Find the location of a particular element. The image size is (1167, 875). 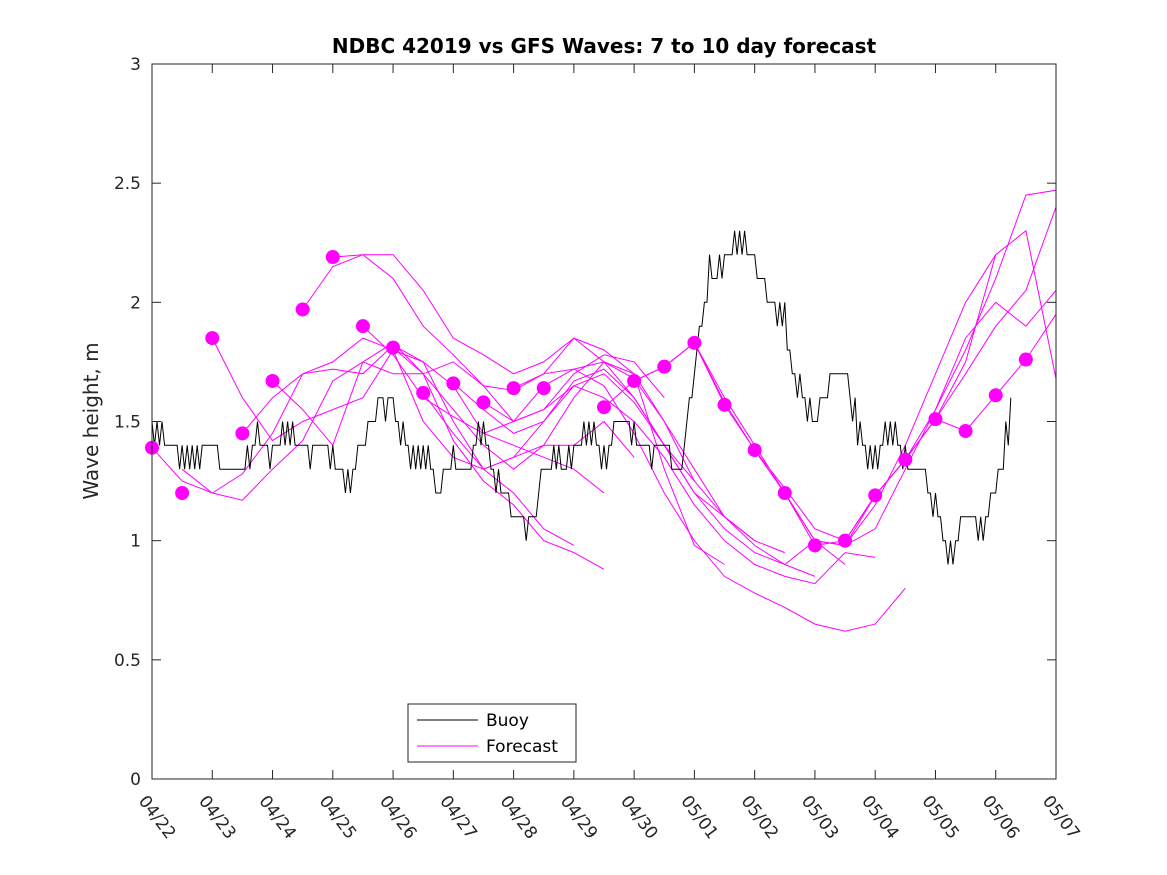

y-tick-label: 3 is located at coordinates (135, 65).